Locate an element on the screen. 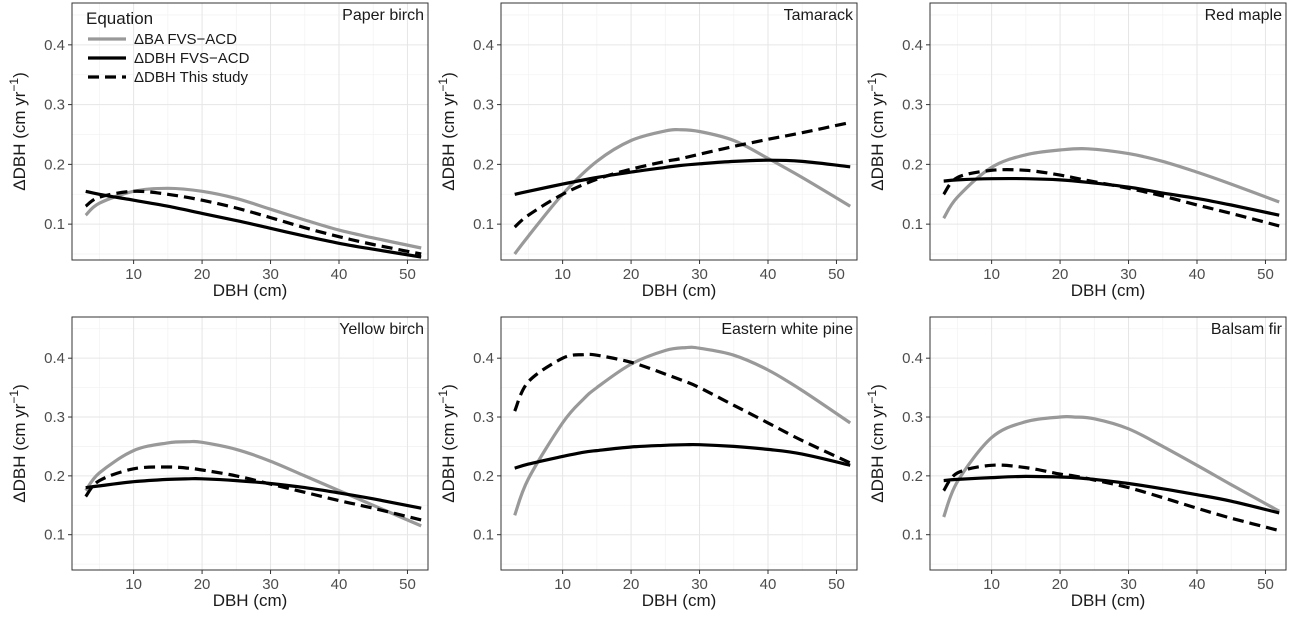 The image size is (1293, 620). panel-title: Tamarack is located at coordinates (819, 15).